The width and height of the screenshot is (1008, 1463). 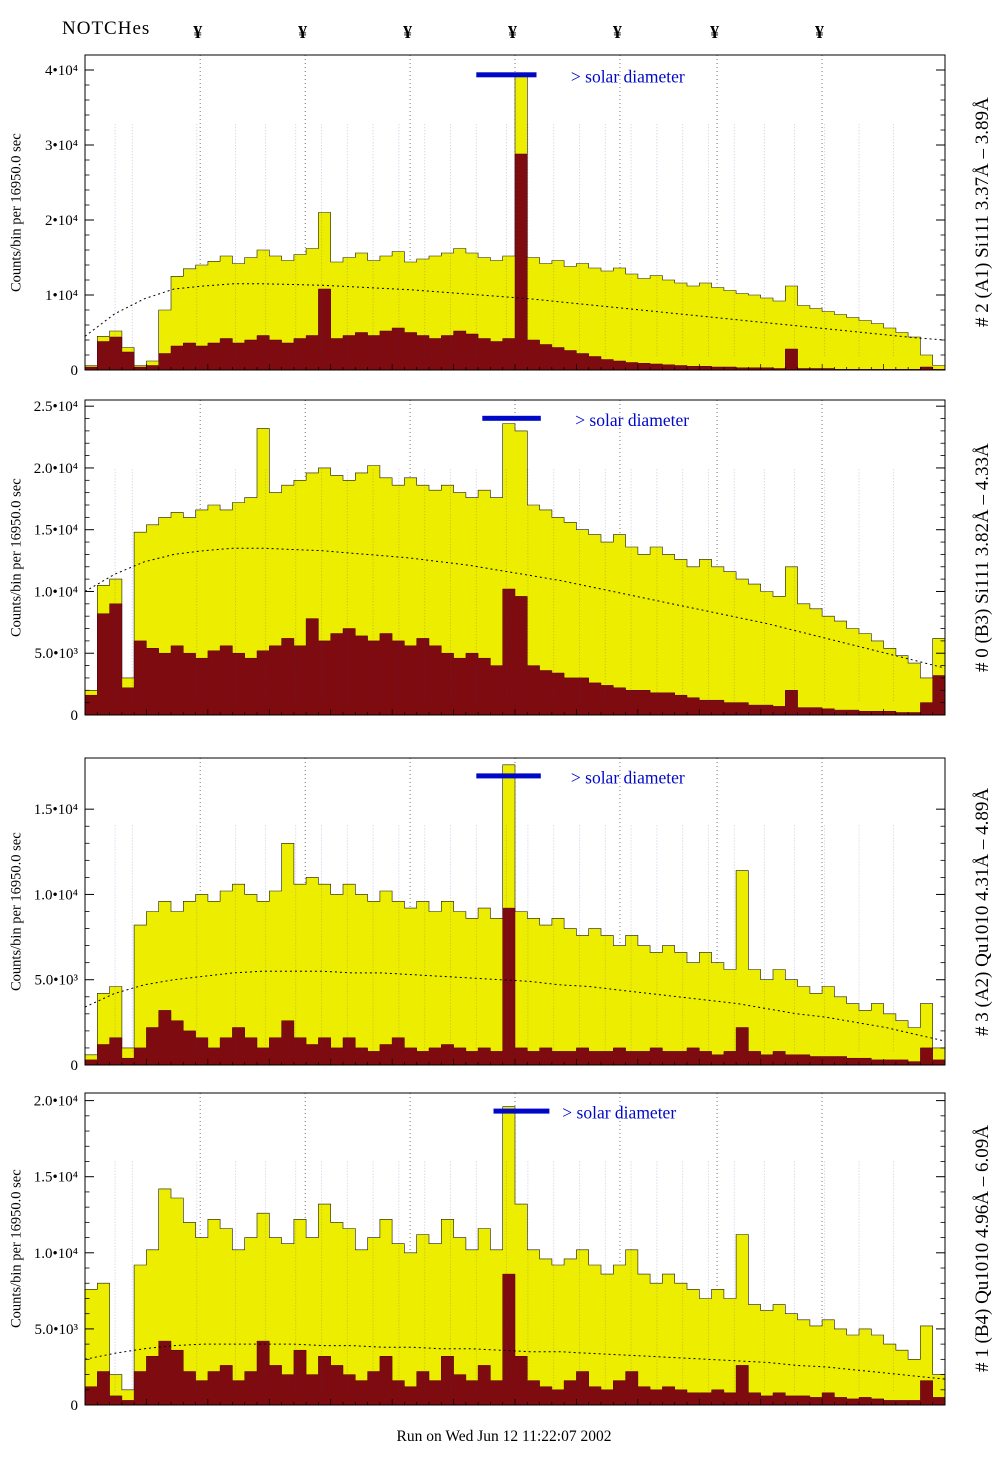 I want to click on panel-title-1: # 2 (A1) Si111 3.37Å – 3.89Å, so click(x=982, y=212).